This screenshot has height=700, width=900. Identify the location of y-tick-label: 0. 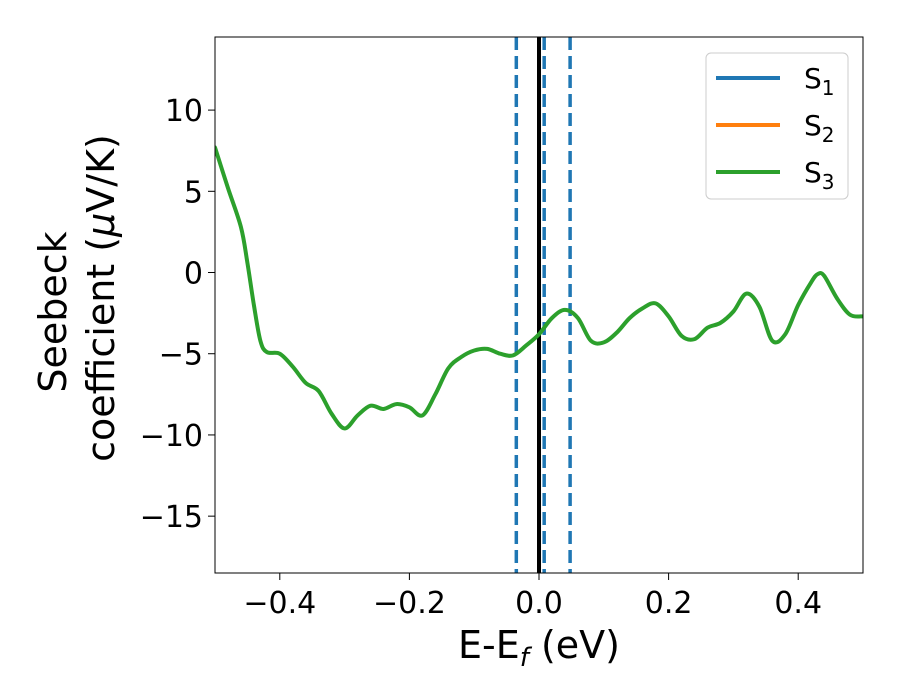
(193, 274).